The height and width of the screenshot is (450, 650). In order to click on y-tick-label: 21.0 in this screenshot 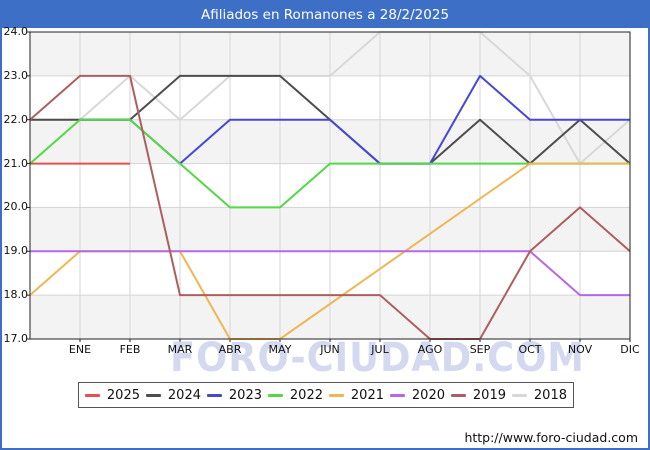, I will do `click(16, 163)`.